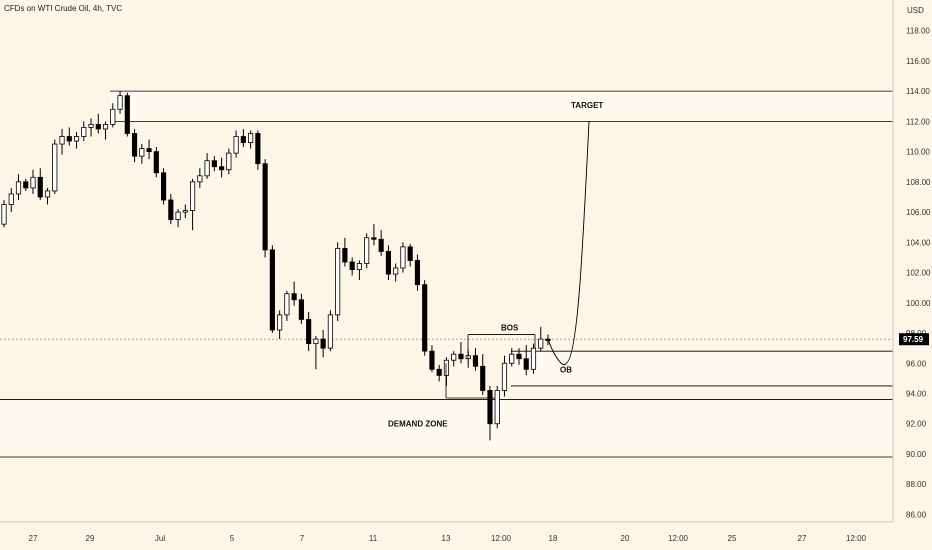 The width and height of the screenshot is (932, 550). I want to click on ob-zone, so click(702, 368).